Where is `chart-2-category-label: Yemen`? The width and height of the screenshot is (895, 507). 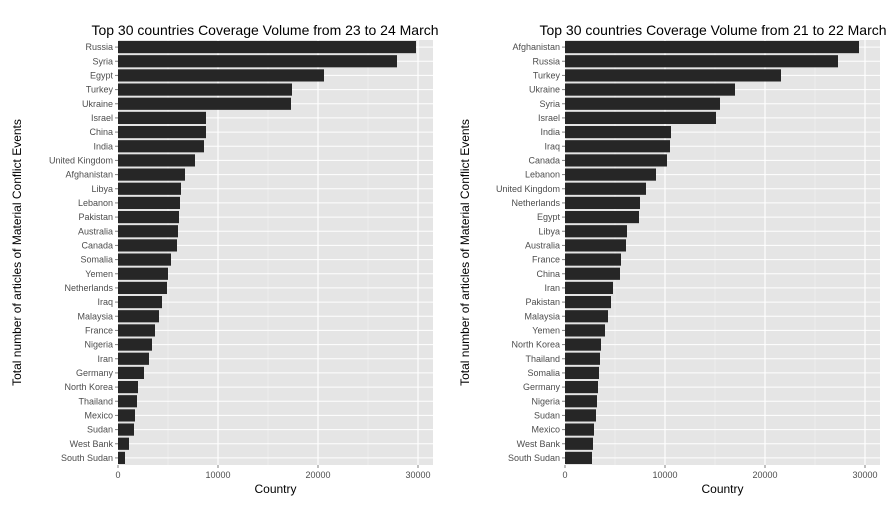
chart-2-category-label: Yemen is located at coordinates (546, 330).